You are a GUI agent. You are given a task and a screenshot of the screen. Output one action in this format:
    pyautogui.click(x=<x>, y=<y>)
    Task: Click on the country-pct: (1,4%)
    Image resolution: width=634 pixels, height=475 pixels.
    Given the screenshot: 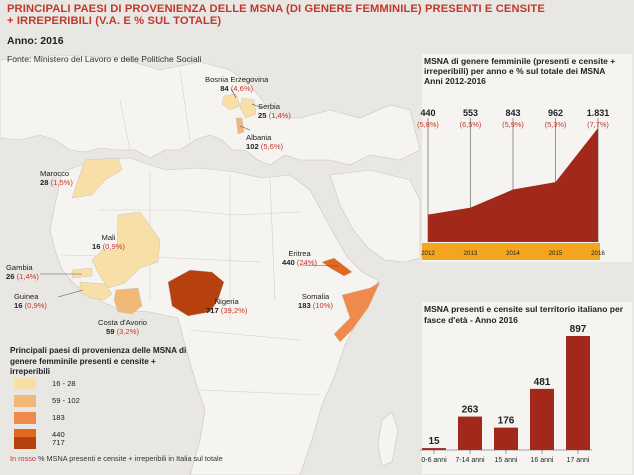 What is the action you would take?
    pyautogui.click(x=279, y=115)
    